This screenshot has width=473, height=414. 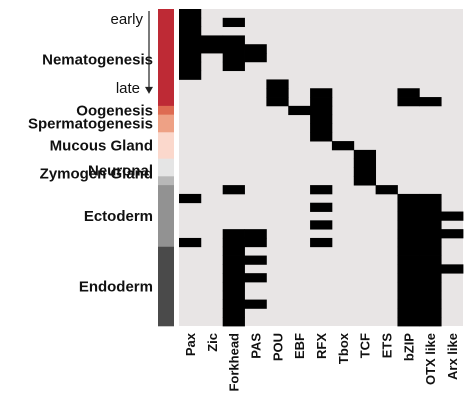 What do you see at coordinates (452, 356) in the screenshot?
I see `column-label: Arx like` at bounding box center [452, 356].